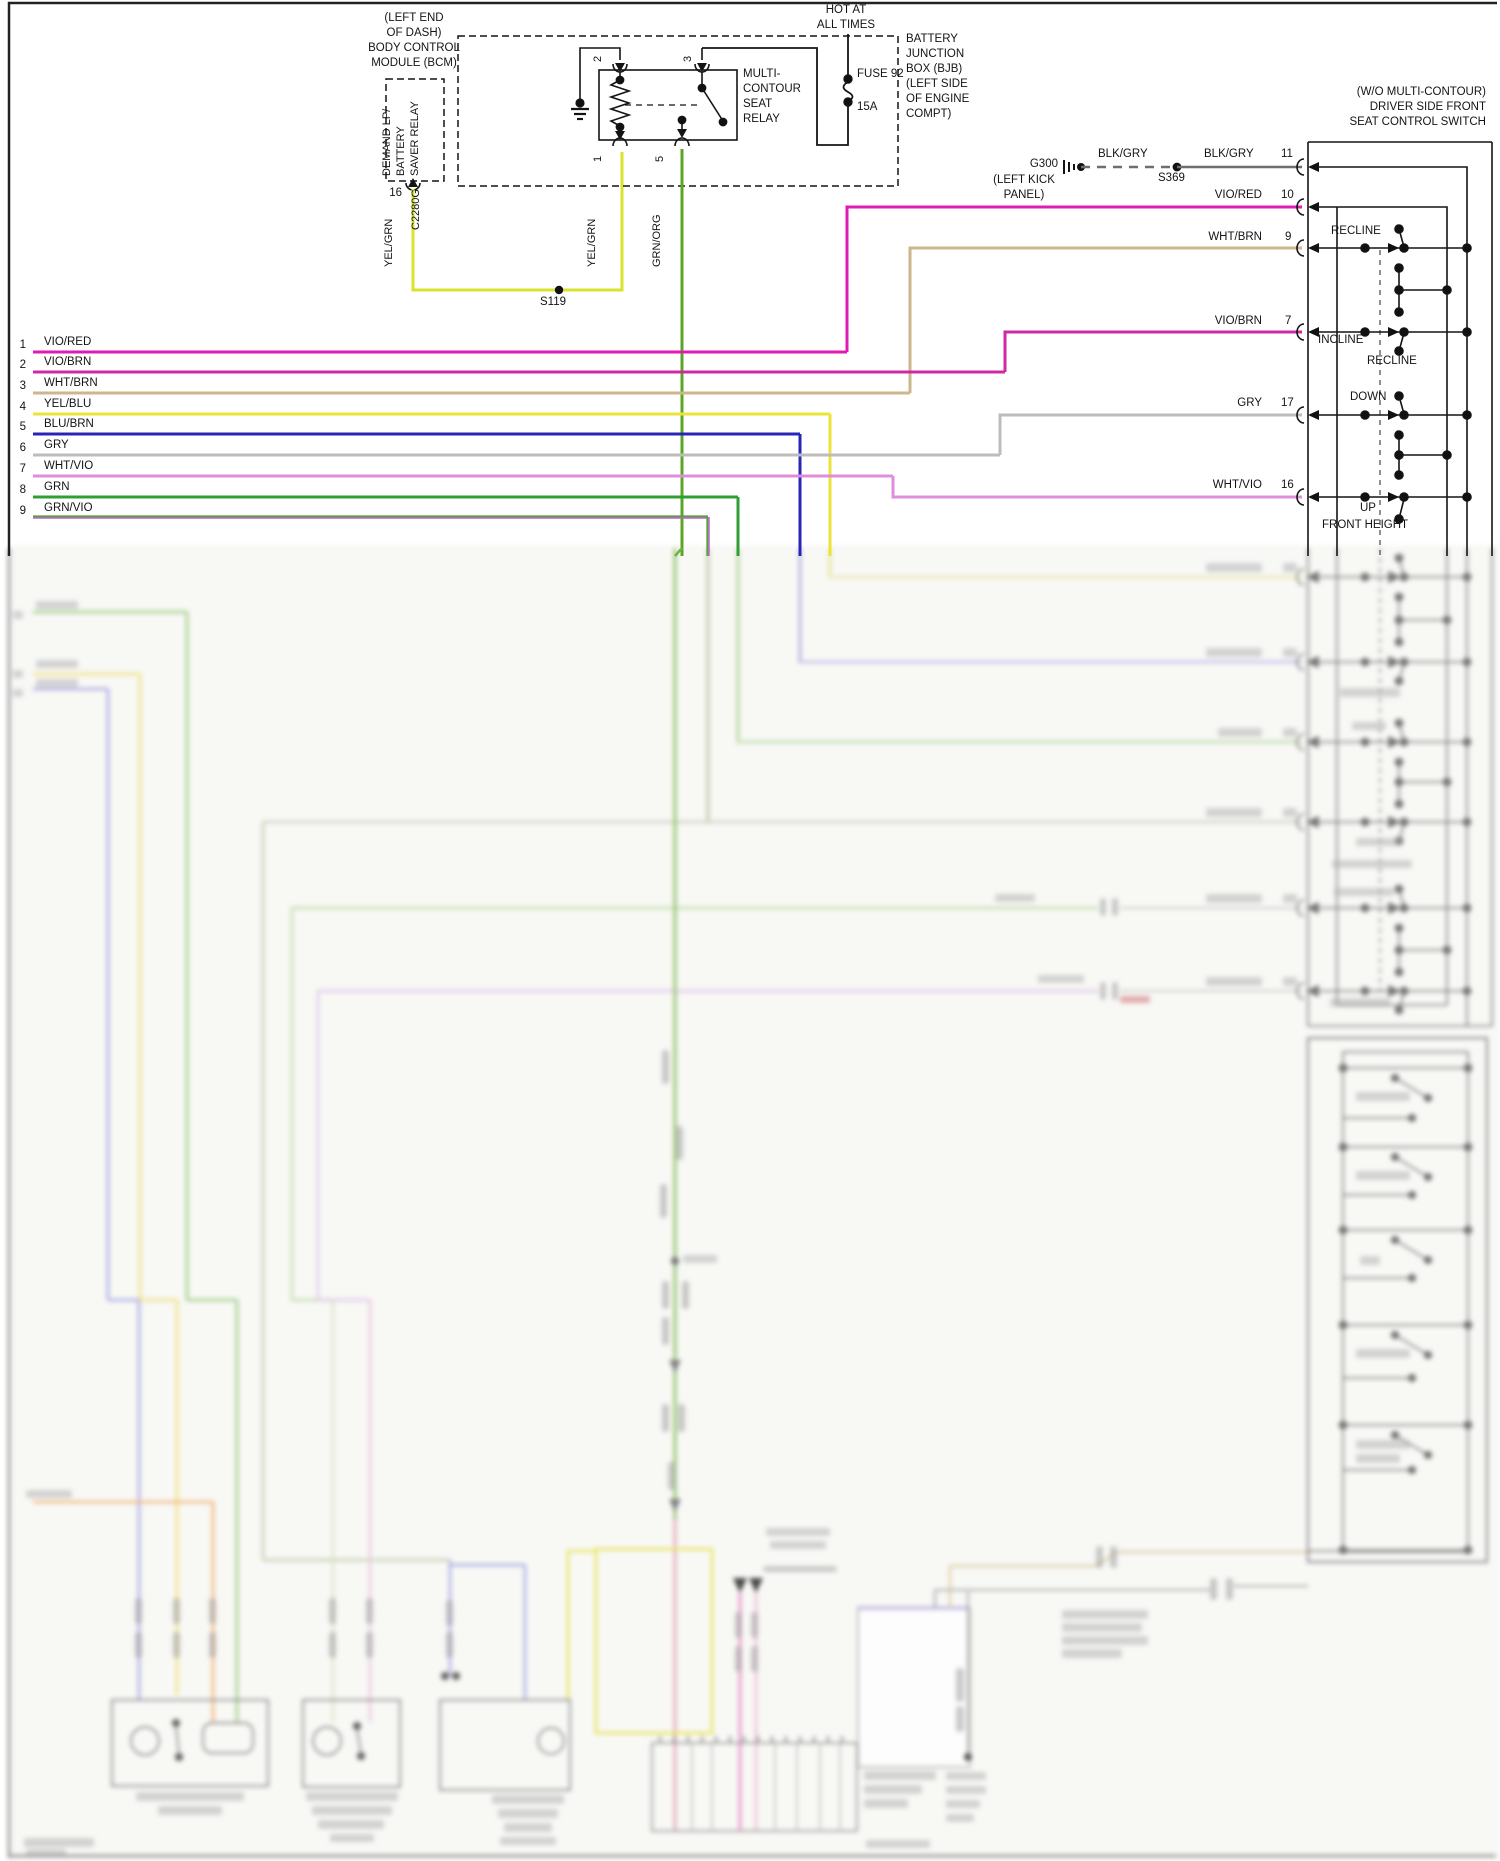  What do you see at coordinates (1121, 1570) in the screenshot?
I see `lower-switch-feeds` at bounding box center [1121, 1570].